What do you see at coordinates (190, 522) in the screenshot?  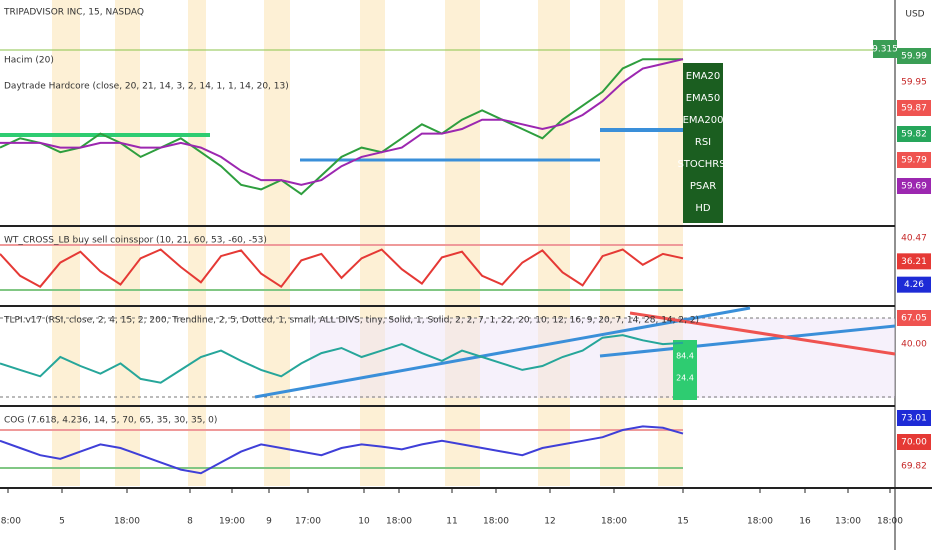 I see `x-tick-label: 8` at bounding box center [190, 522].